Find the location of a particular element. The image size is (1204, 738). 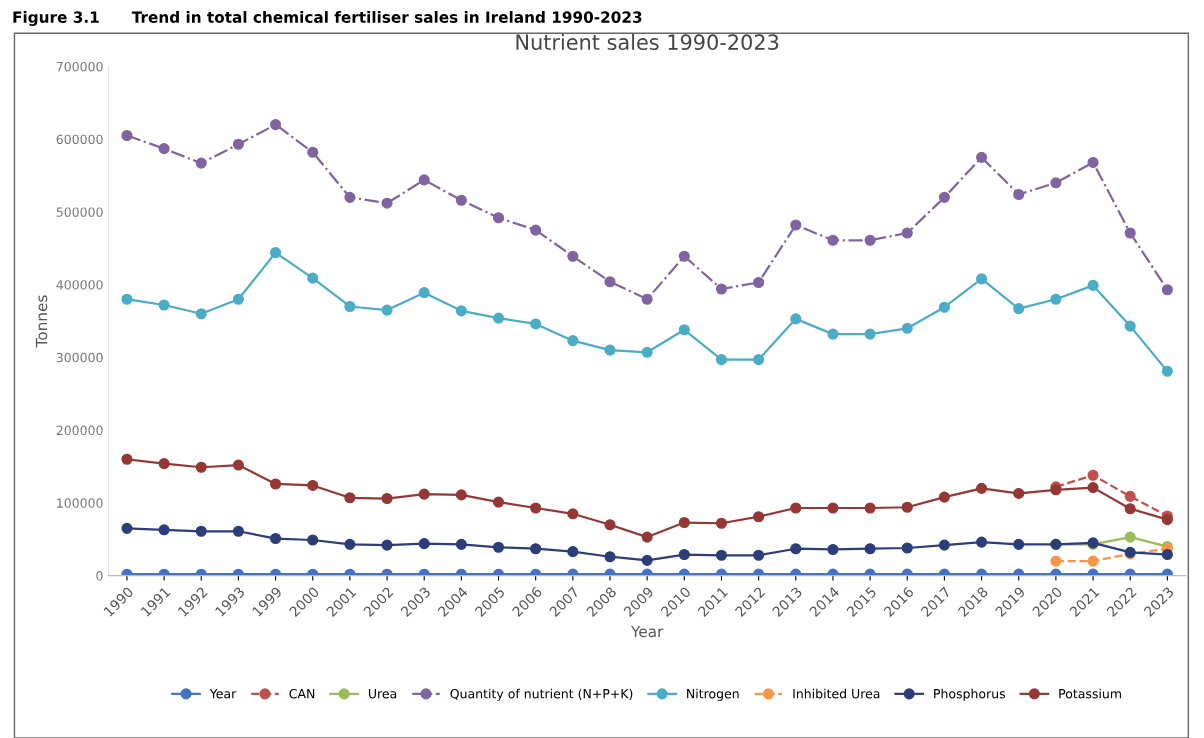

y-tick-label: 0 is located at coordinates (99, 576).